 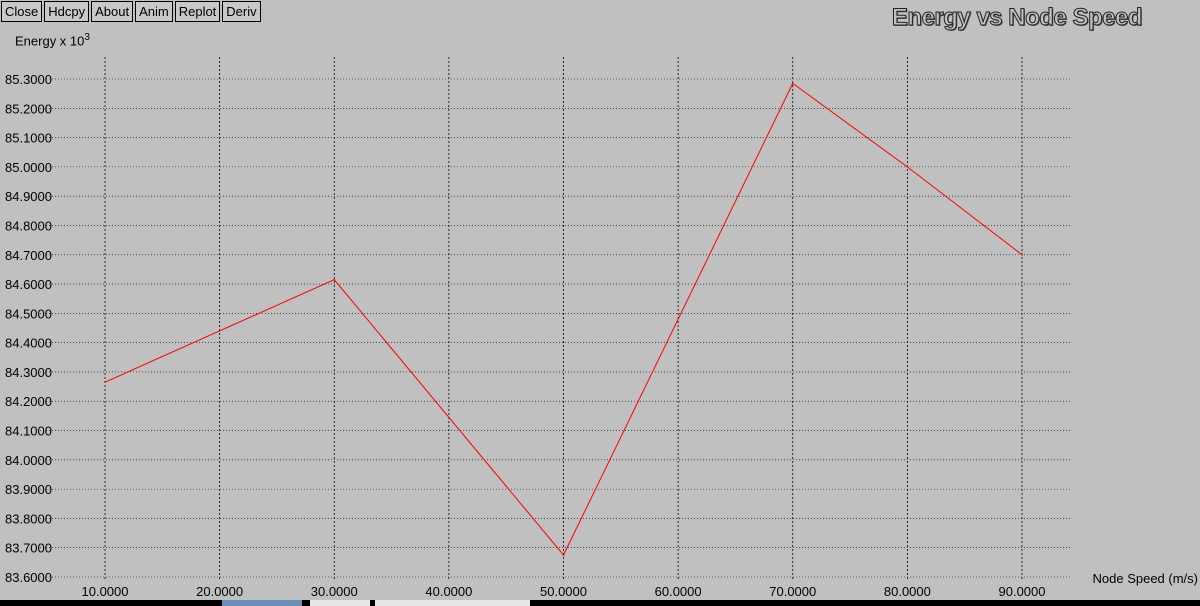 What do you see at coordinates (28, 225) in the screenshot?
I see `y-tick-label: 84.8000` at bounding box center [28, 225].